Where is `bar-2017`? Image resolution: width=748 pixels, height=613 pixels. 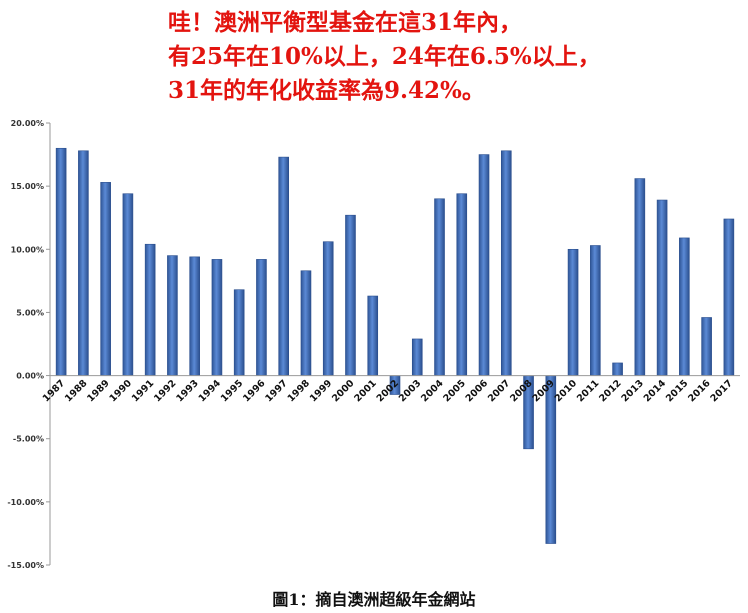 bar-2017 is located at coordinates (729, 297).